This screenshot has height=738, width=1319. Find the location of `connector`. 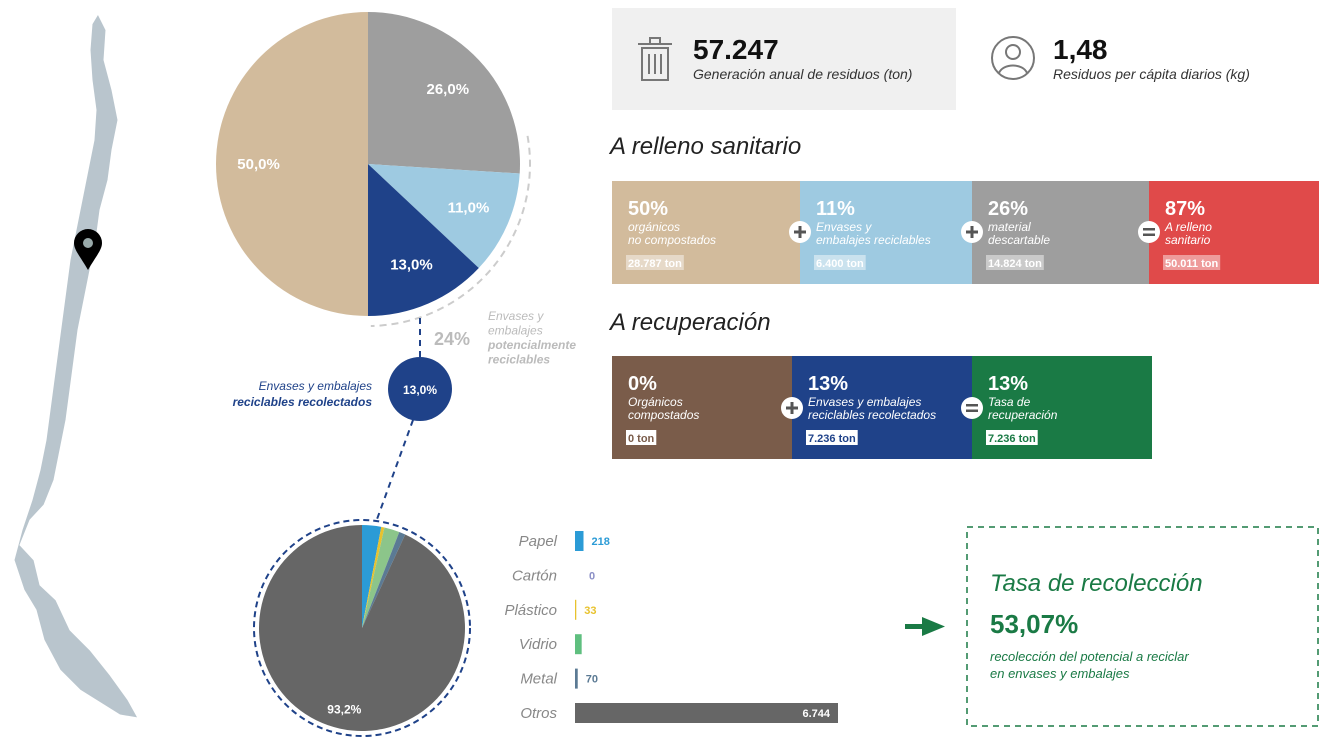

connector is located at coordinates (394, 471).